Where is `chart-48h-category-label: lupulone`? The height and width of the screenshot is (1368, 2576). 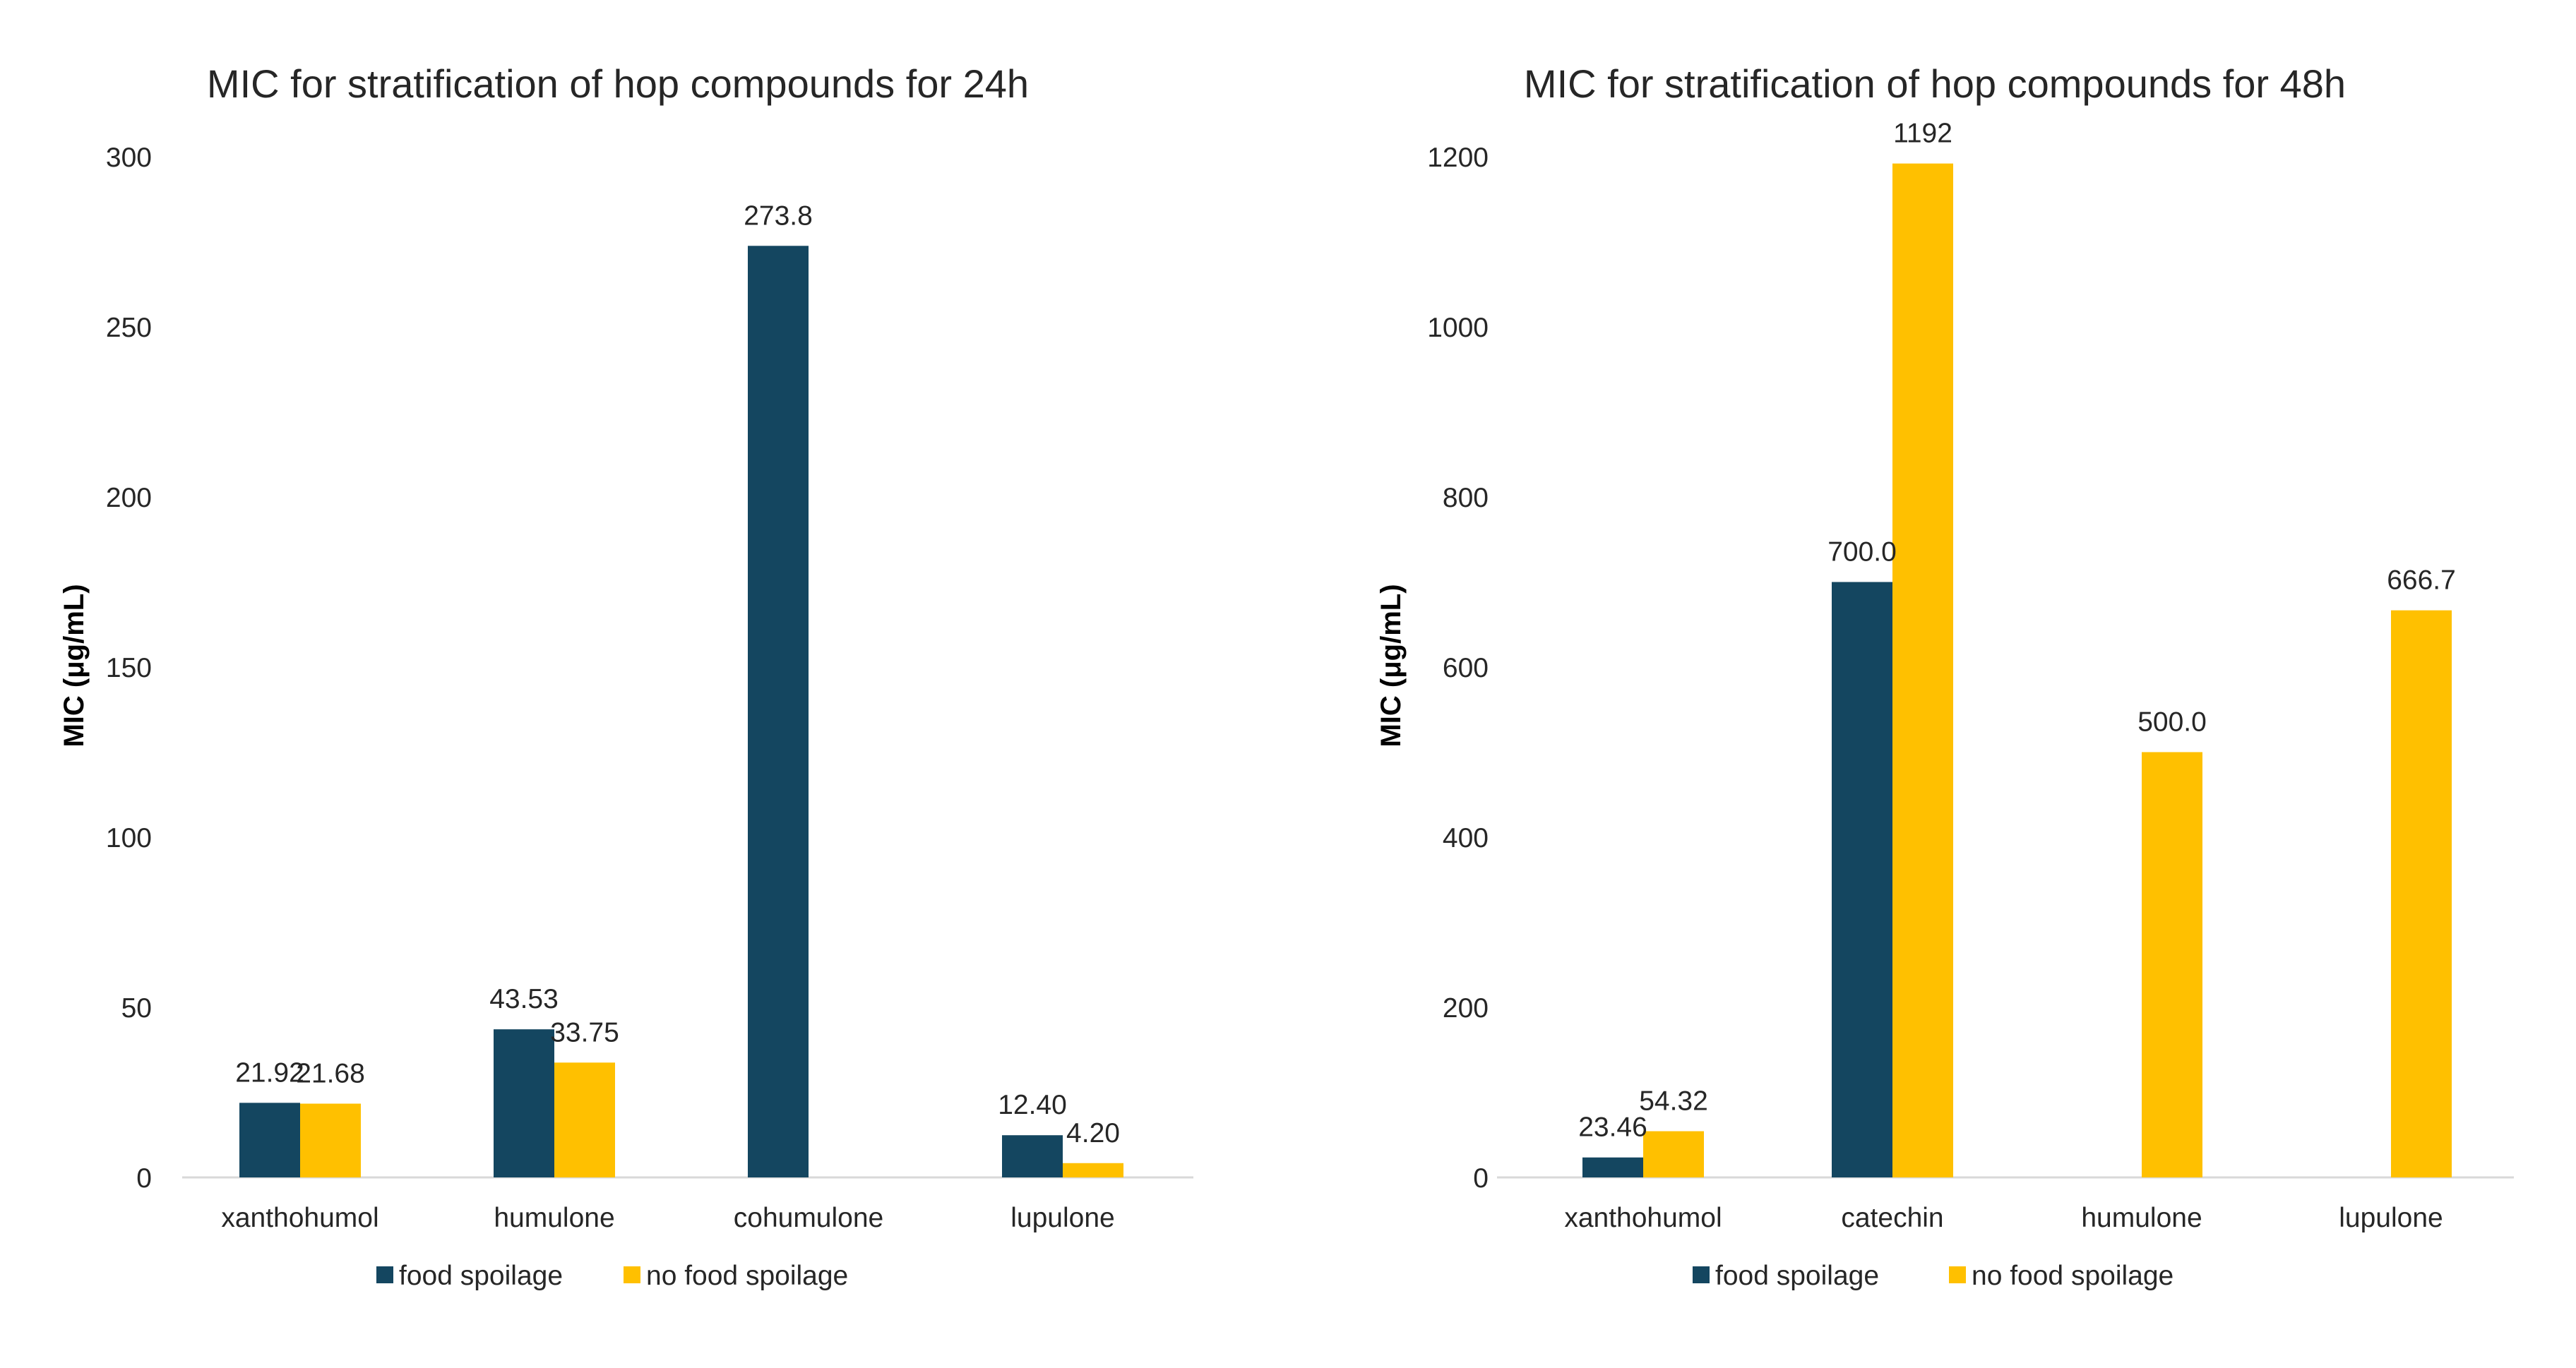
chart-48h-category-label: lupulone is located at coordinates (2391, 1218).